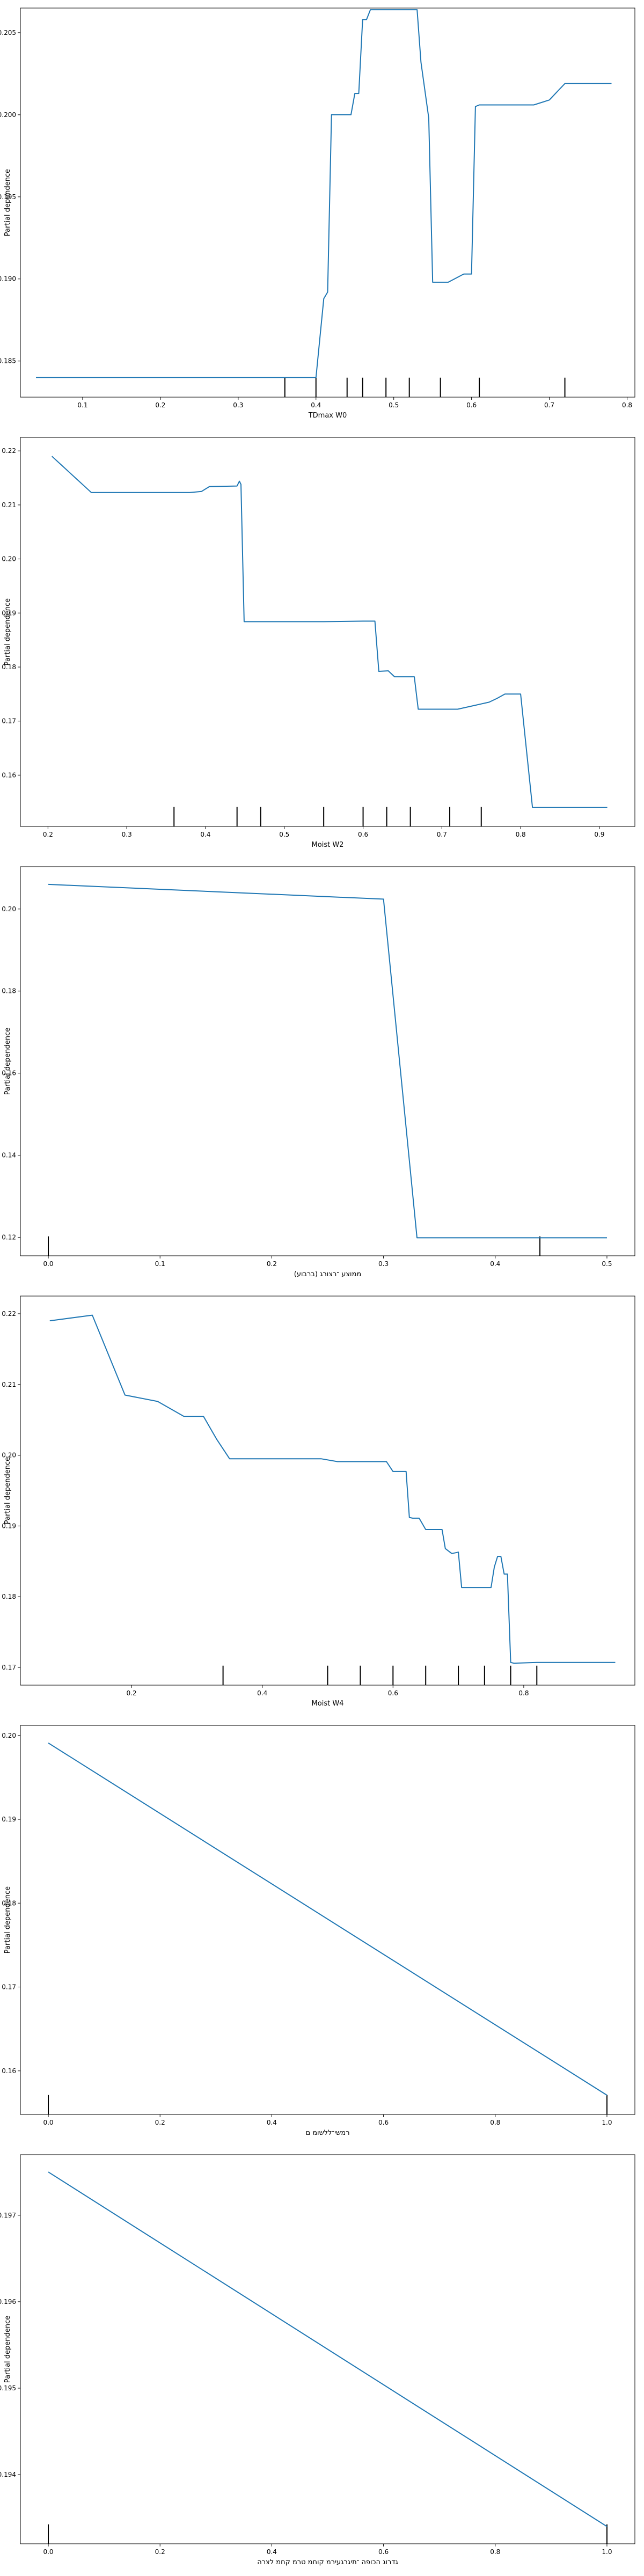 The width and height of the screenshot is (644, 2576). What do you see at coordinates (9, 1155) in the screenshot?
I see `y-tick-label: 0.14` at bounding box center [9, 1155].